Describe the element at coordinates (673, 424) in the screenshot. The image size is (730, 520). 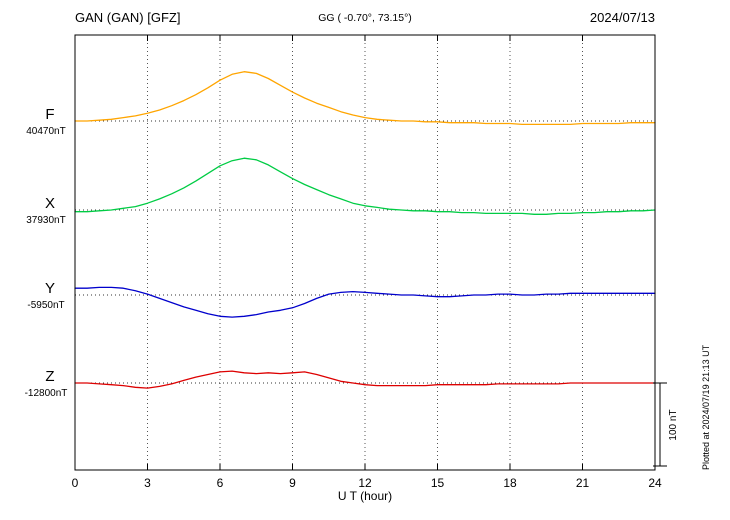
I see `scale-bar-label: 100 nT` at that location.